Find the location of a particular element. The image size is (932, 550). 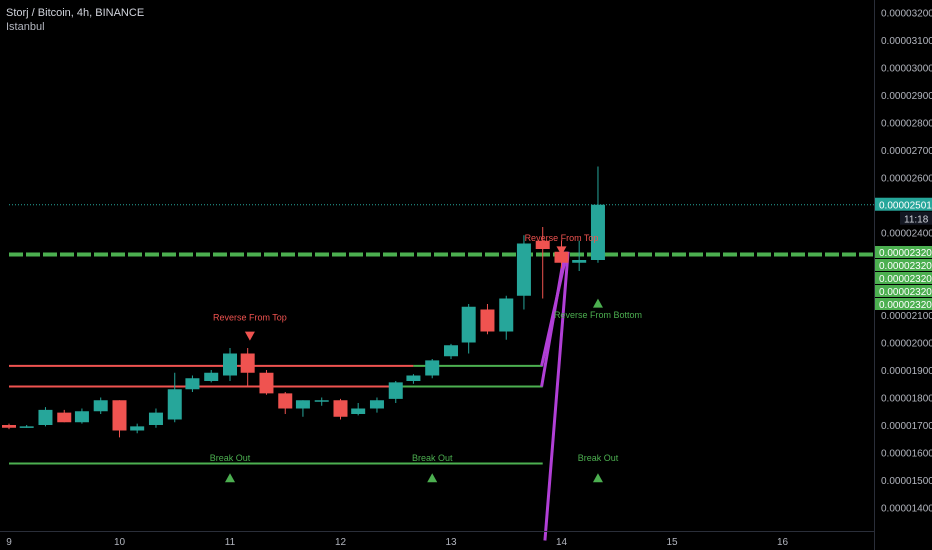

y-tick-label: 0.00003000 is located at coordinates (906, 69).